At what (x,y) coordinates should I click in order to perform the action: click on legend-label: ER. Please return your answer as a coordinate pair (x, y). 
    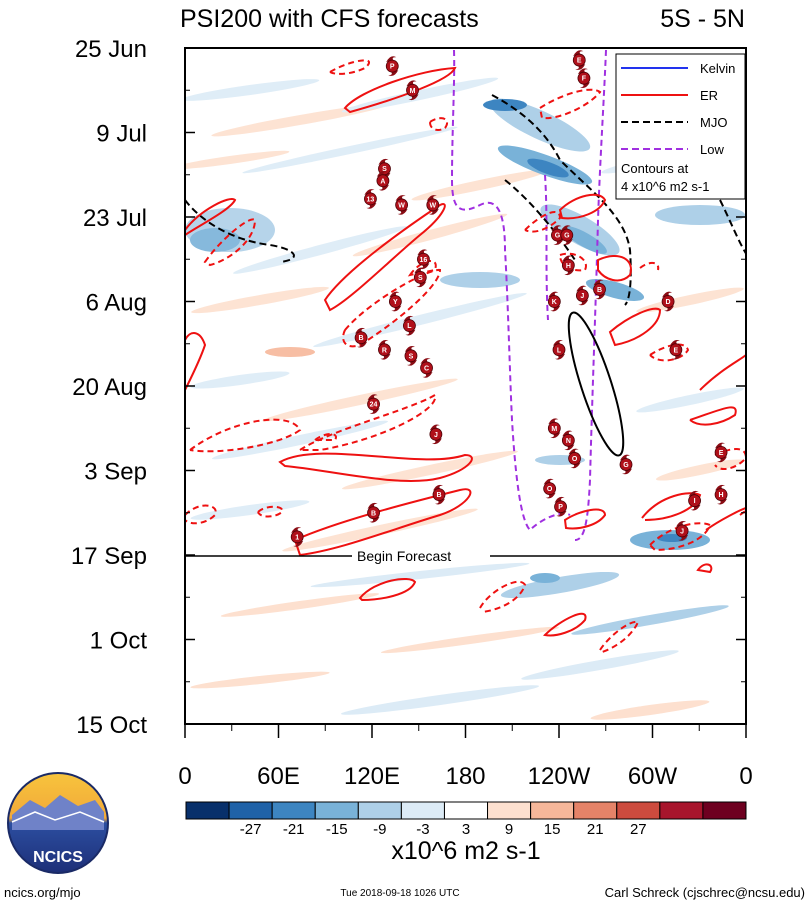
    Looking at the image, I should click on (709, 95).